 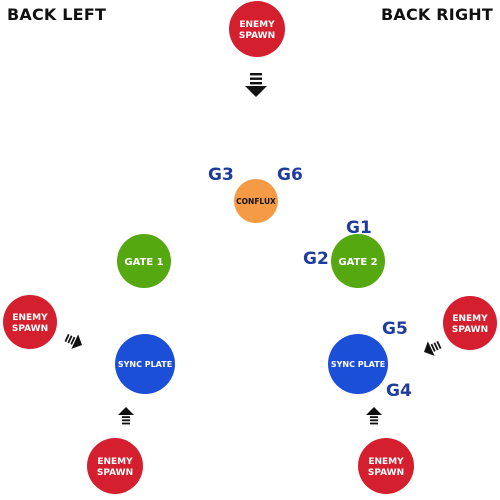 What do you see at coordinates (470, 330) in the screenshot?
I see `enemy-spawn-right-line2: SPAWN` at bounding box center [470, 330].